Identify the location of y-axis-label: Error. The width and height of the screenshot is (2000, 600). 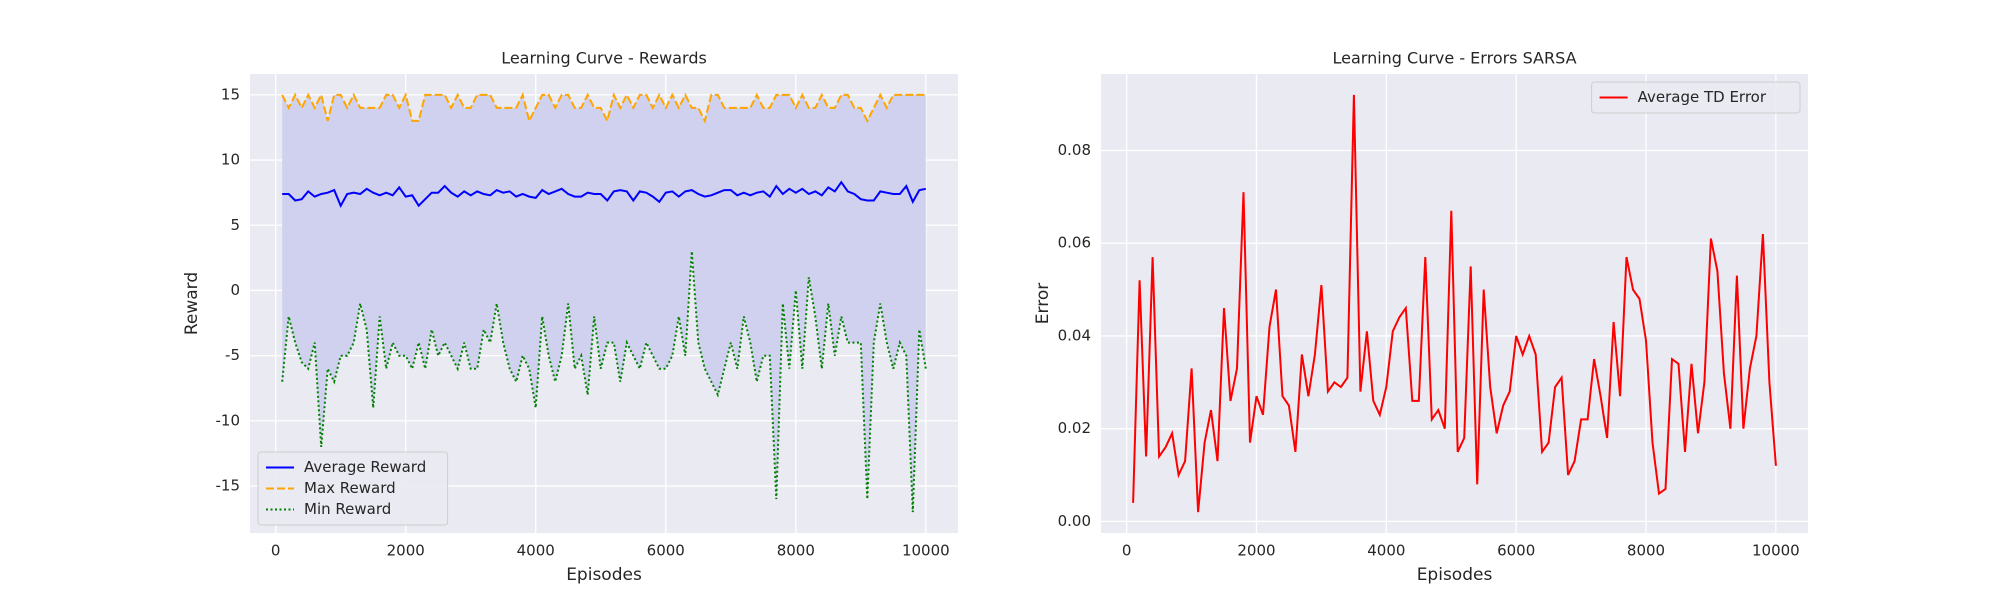
(1043, 303).